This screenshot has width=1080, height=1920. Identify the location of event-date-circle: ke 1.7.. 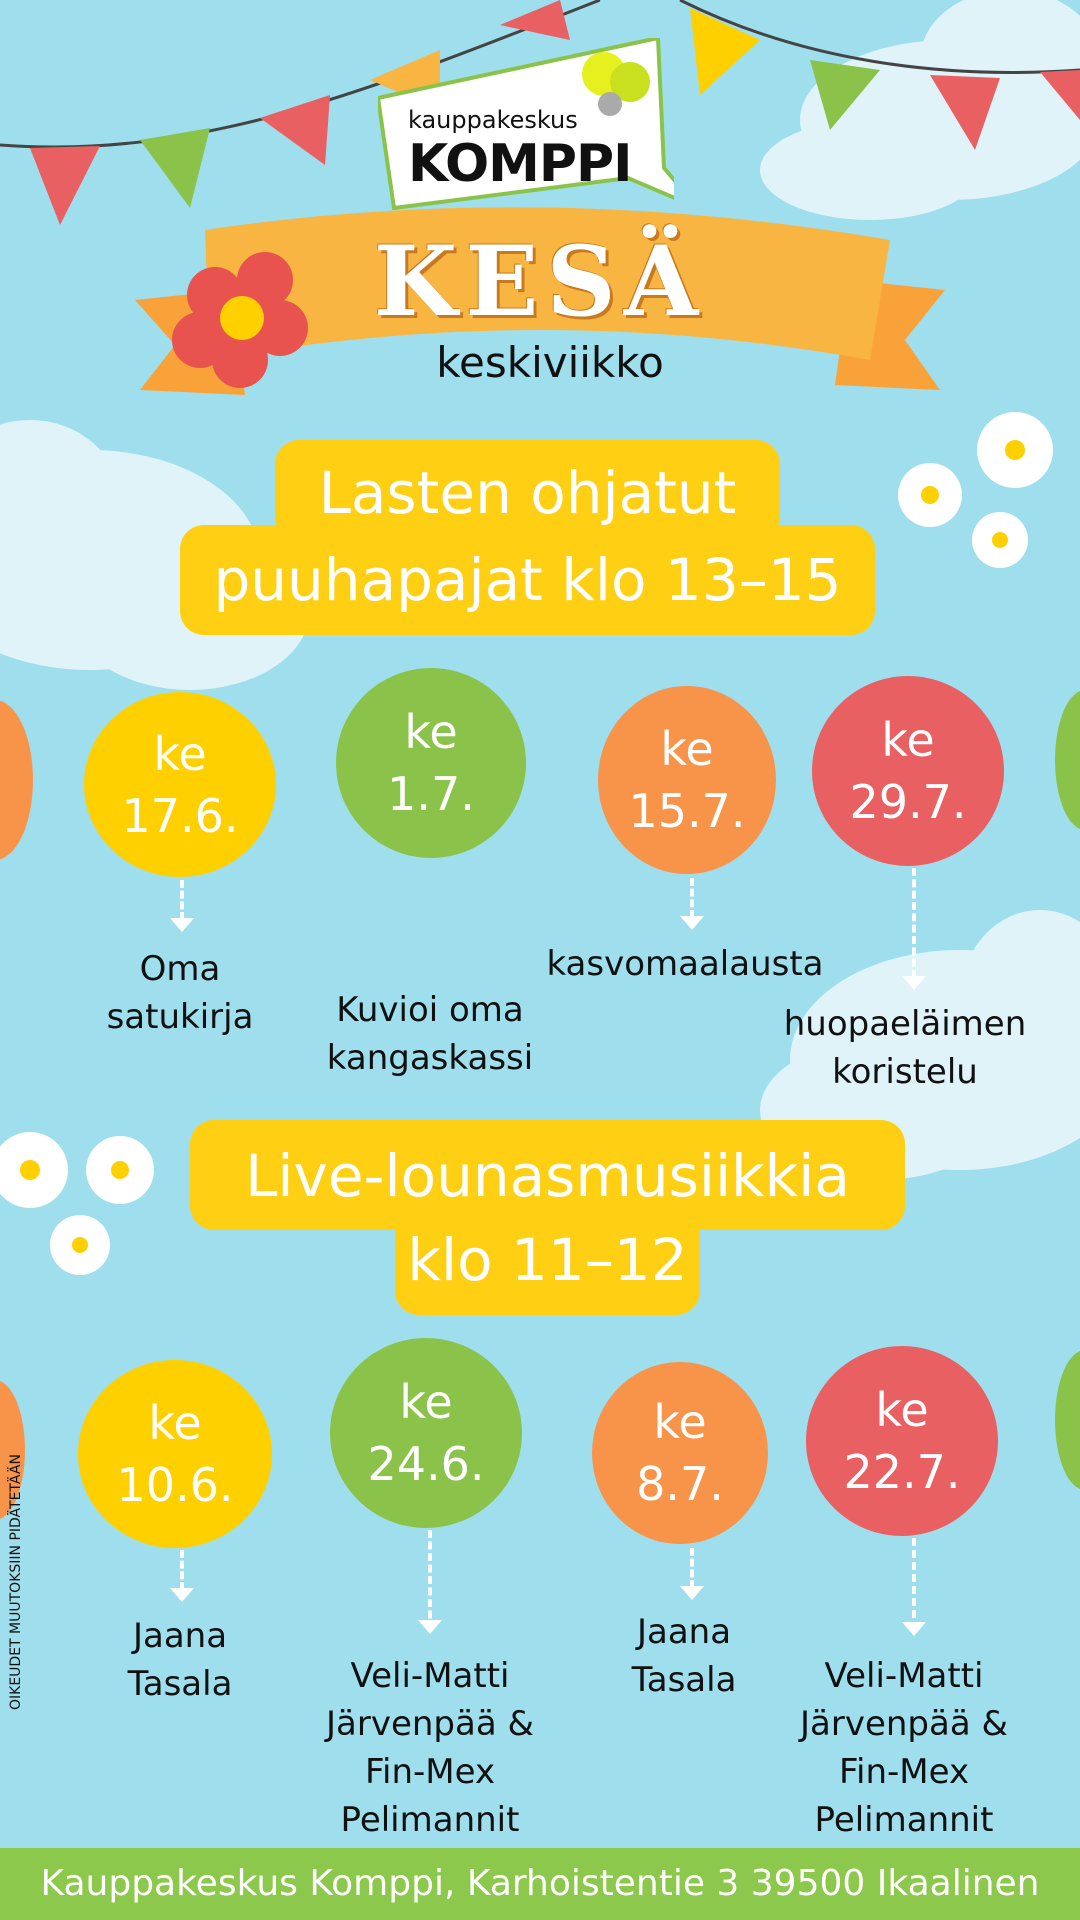
(431, 763).